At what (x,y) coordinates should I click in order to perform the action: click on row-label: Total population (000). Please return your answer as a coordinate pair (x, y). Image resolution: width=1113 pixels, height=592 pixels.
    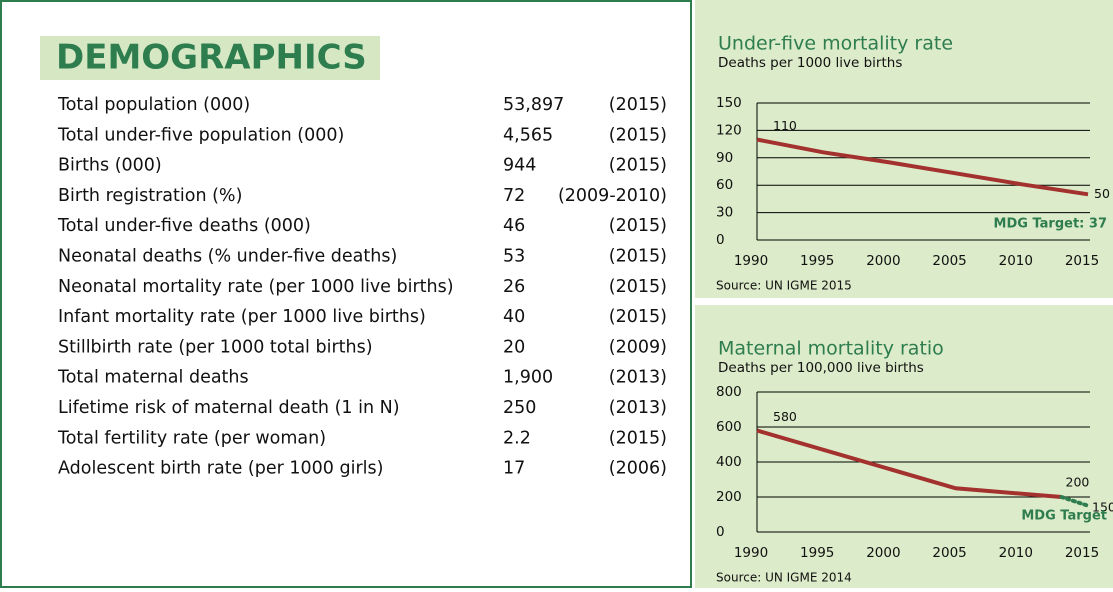
    Looking at the image, I should click on (153, 105).